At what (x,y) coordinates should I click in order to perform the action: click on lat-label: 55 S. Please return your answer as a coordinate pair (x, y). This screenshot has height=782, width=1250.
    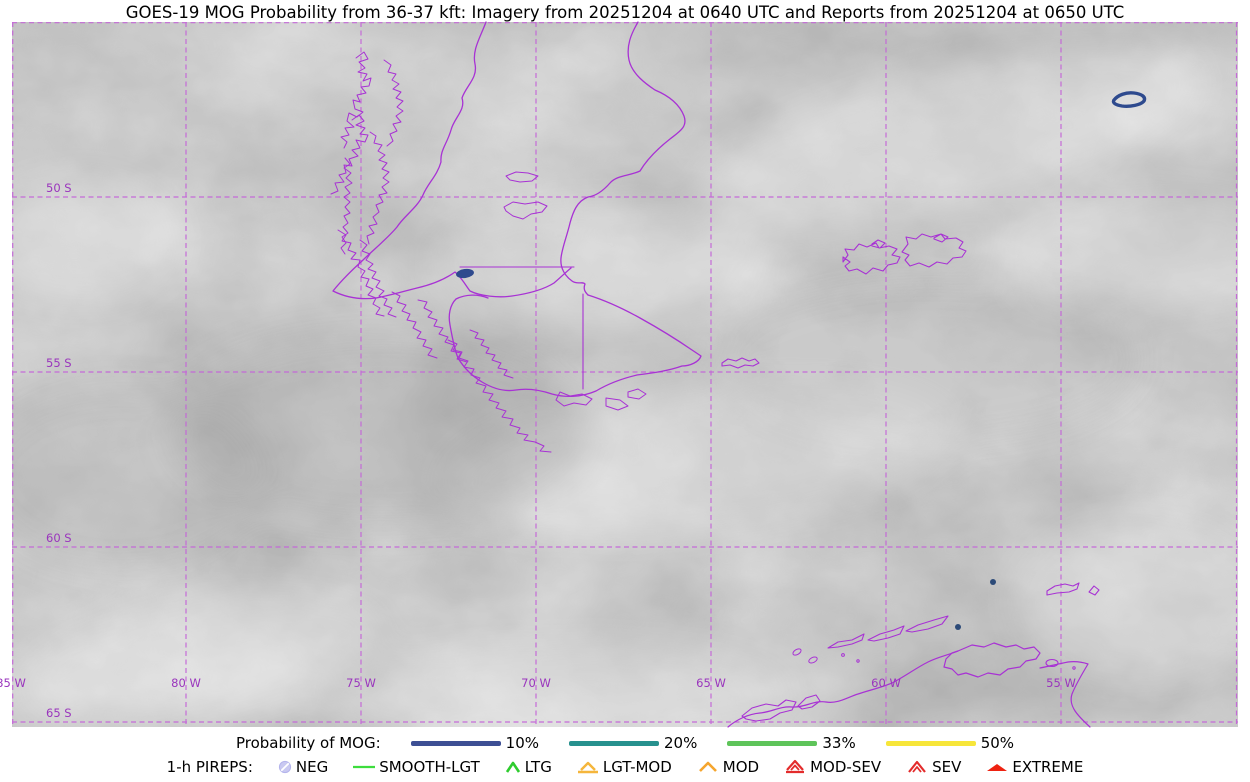
    Looking at the image, I should click on (59, 363).